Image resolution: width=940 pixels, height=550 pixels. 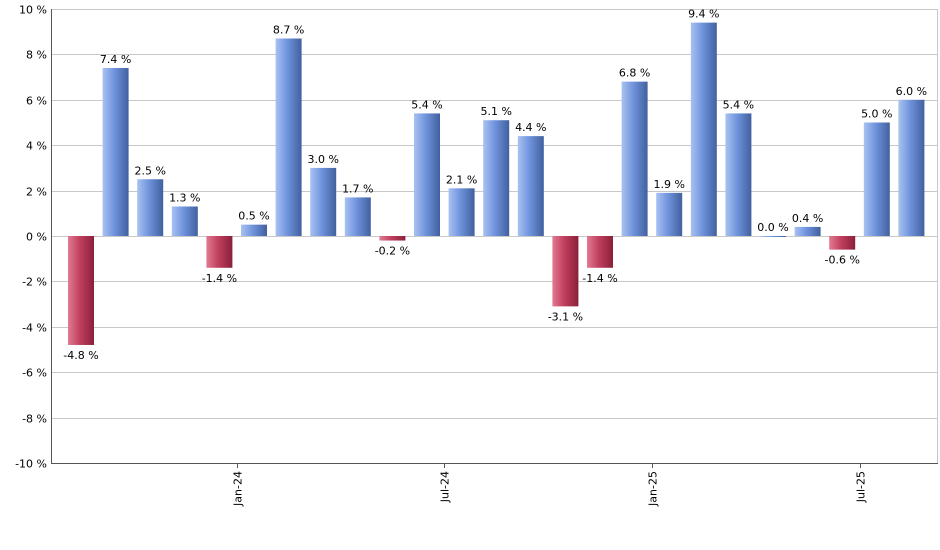 I want to click on bar-data-label: 3.0 %, so click(x=322, y=159).